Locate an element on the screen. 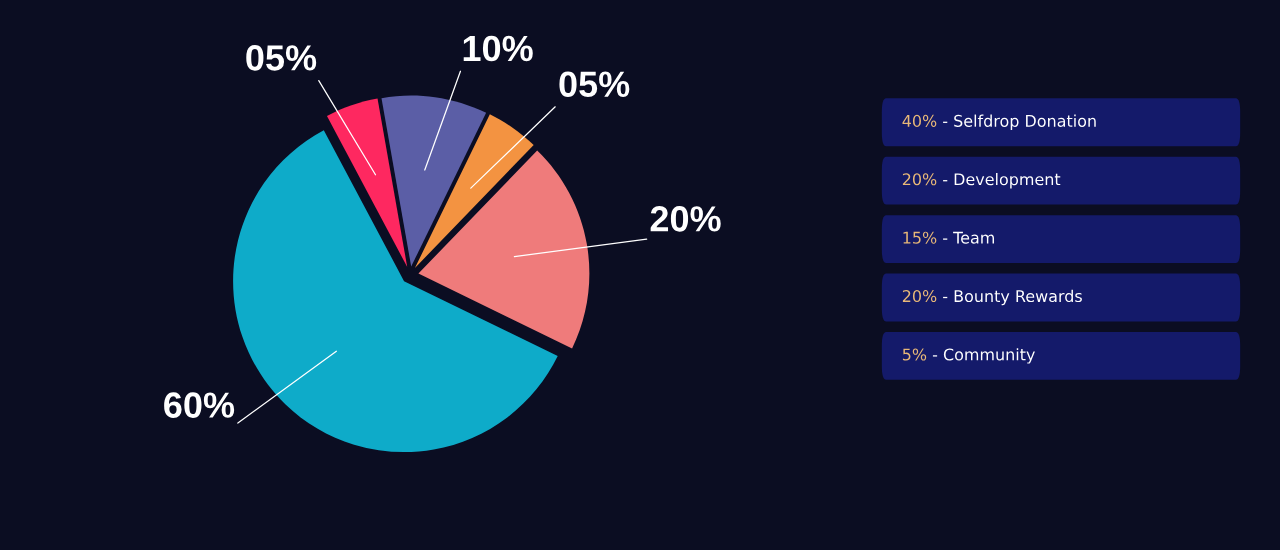 This screenshot has width=1280, height=550. text: 15% - Team is located at coordinates (948, 237).